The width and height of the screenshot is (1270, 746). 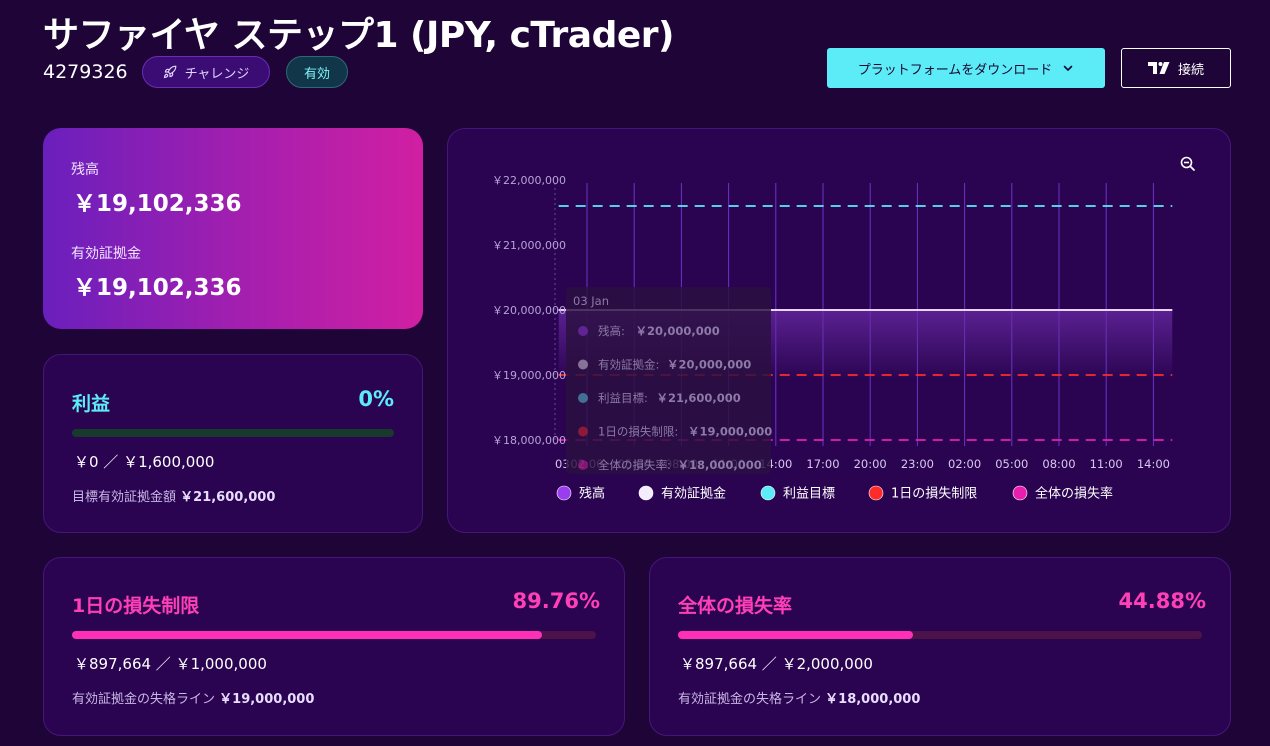 I want to click on daily-loss-progress-track, so click(x=334, y=635).